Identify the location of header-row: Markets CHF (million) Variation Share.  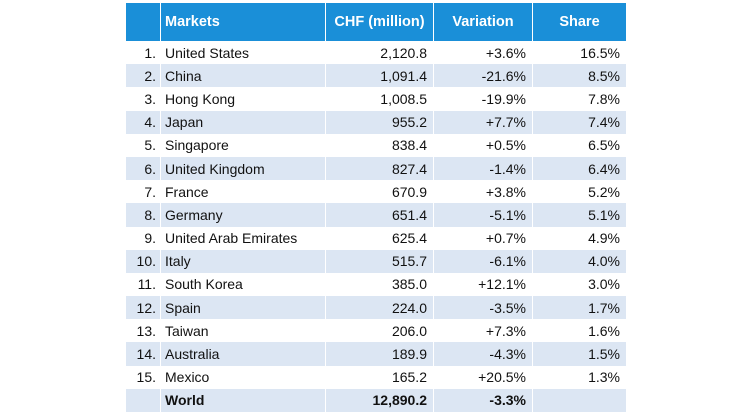
(376, 22).